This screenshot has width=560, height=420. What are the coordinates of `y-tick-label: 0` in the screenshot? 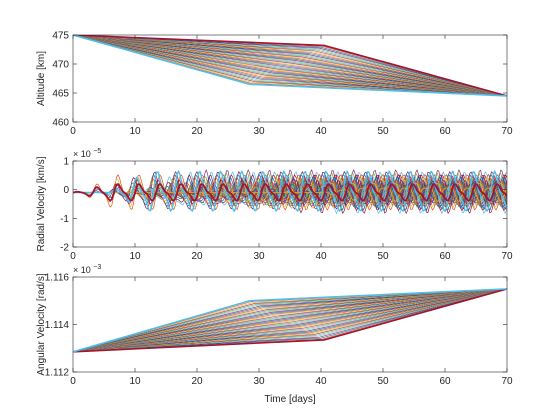 It's located at (66, 190).